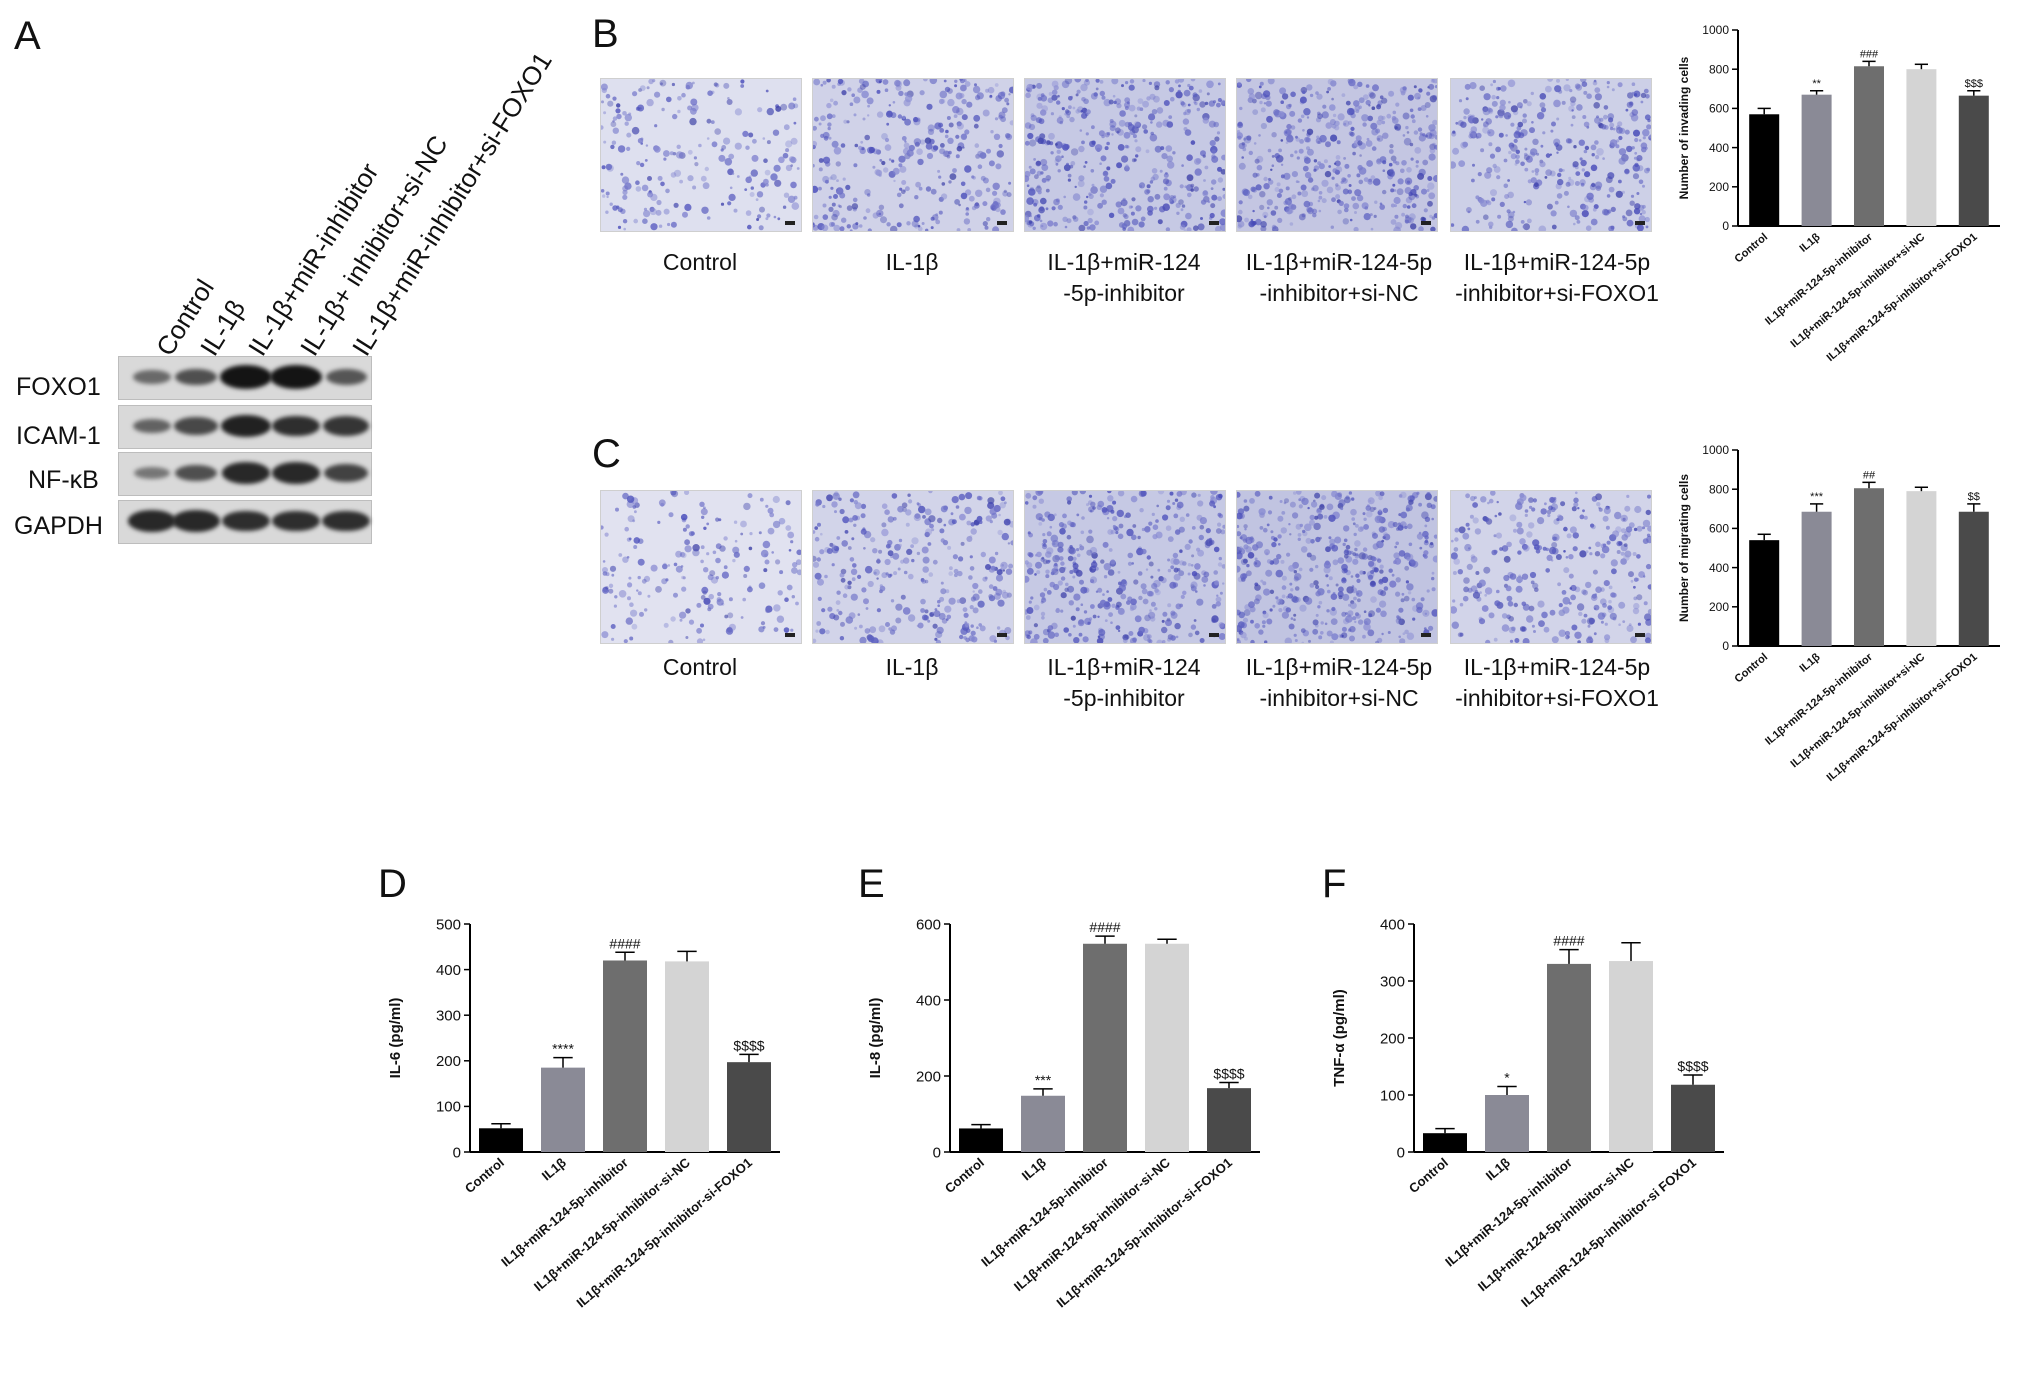 The image size is (2031, 1390). I want to click on panel-label-e: E, so click(871, 884).